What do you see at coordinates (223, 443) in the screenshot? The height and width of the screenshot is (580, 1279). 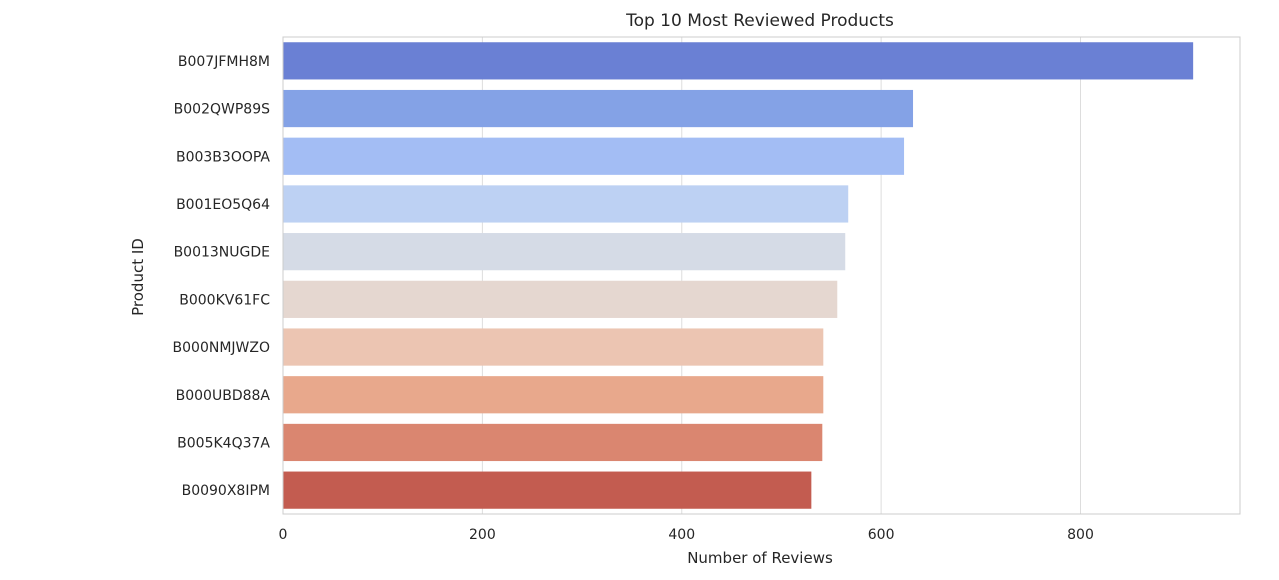 I see `y-tick-label: B005K4Q37A` at bounding box center [223, 443].